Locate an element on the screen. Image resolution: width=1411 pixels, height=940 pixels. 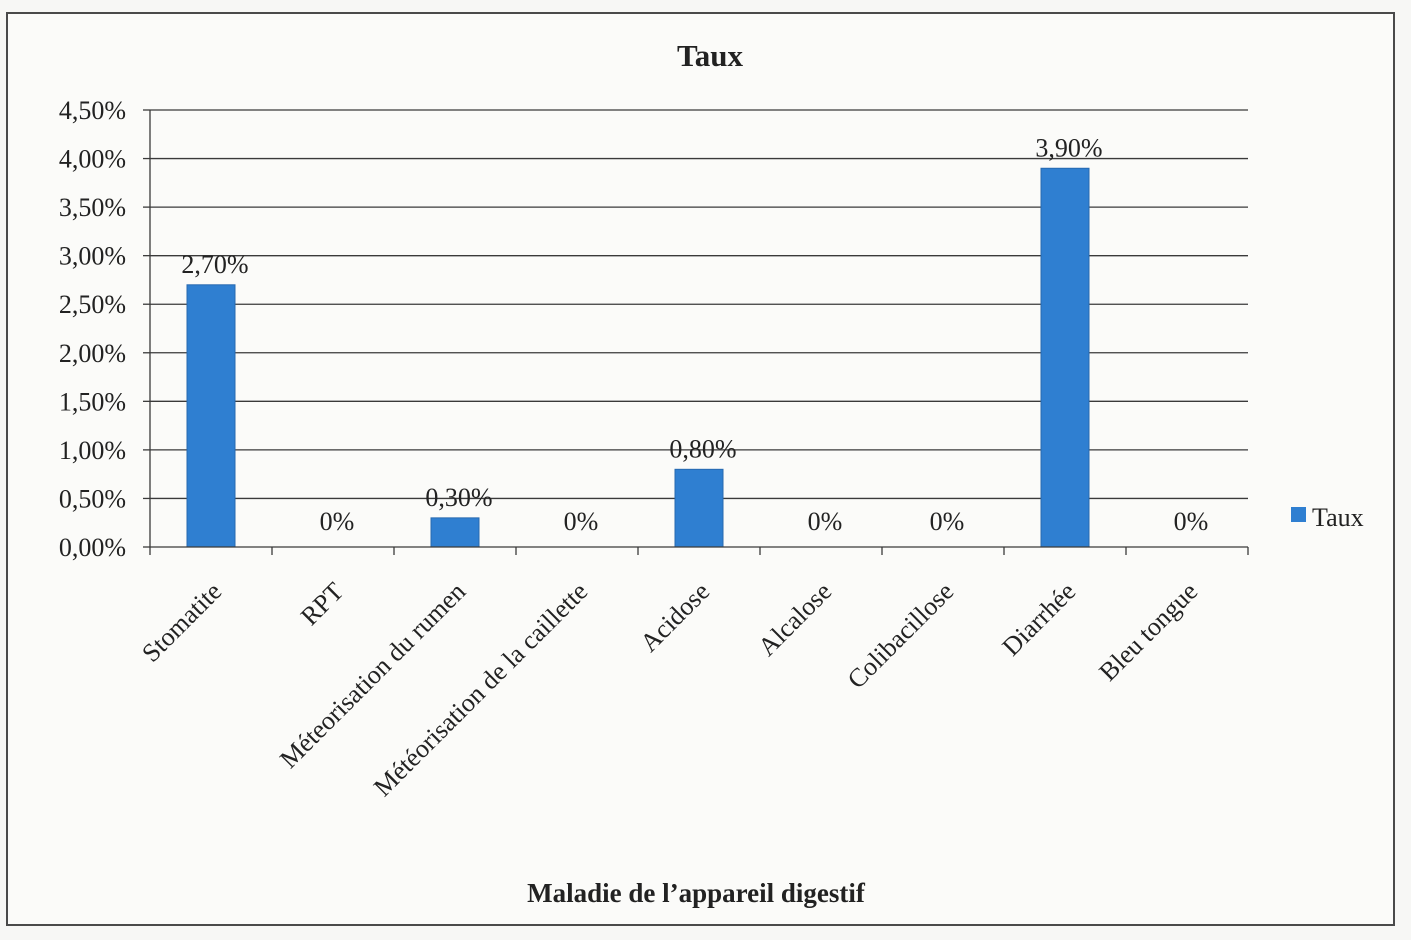
data-label: 0,30% is located at coordinates (458, 497).